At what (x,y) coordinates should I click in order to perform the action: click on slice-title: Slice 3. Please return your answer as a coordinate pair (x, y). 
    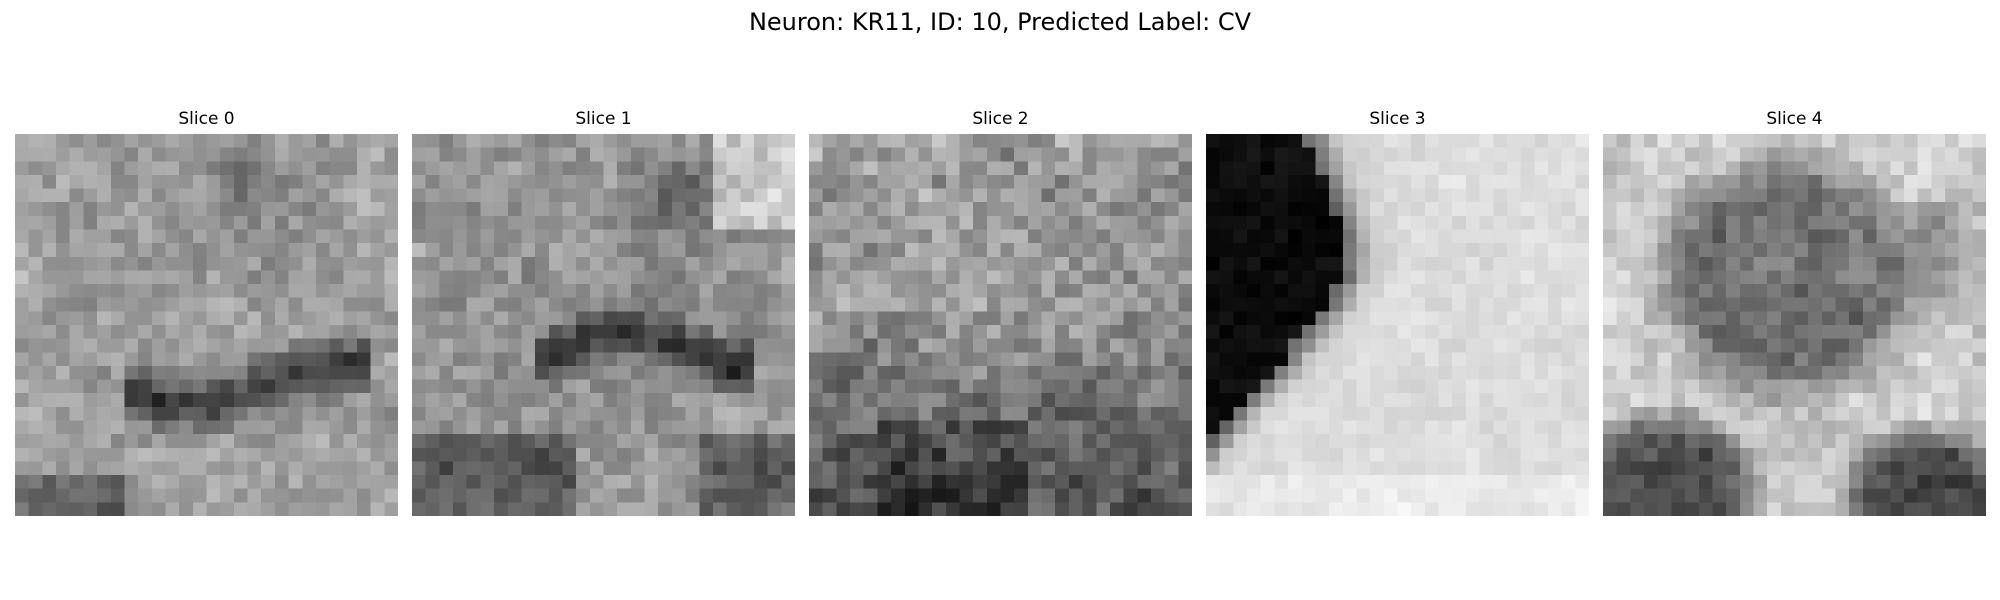
    Looking at the image, I should click on (1397, 119).